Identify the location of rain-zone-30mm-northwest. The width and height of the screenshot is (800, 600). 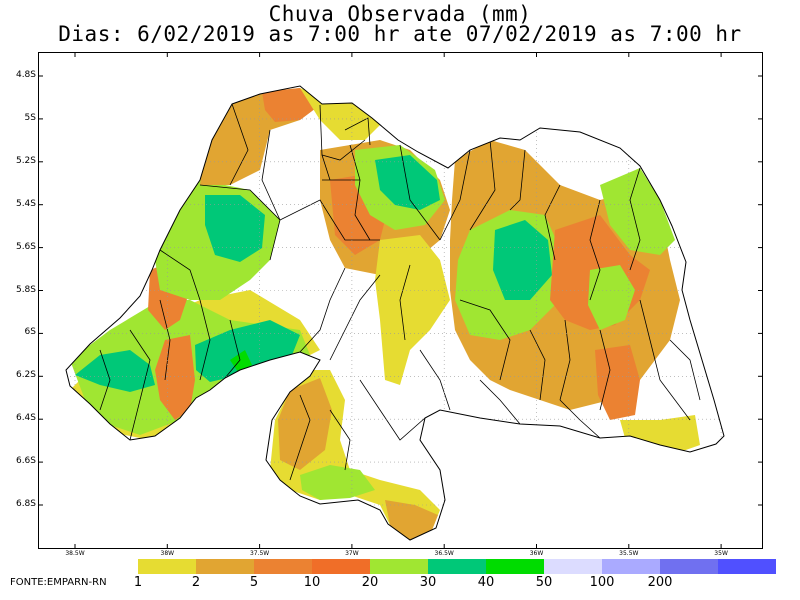
(235, 228).